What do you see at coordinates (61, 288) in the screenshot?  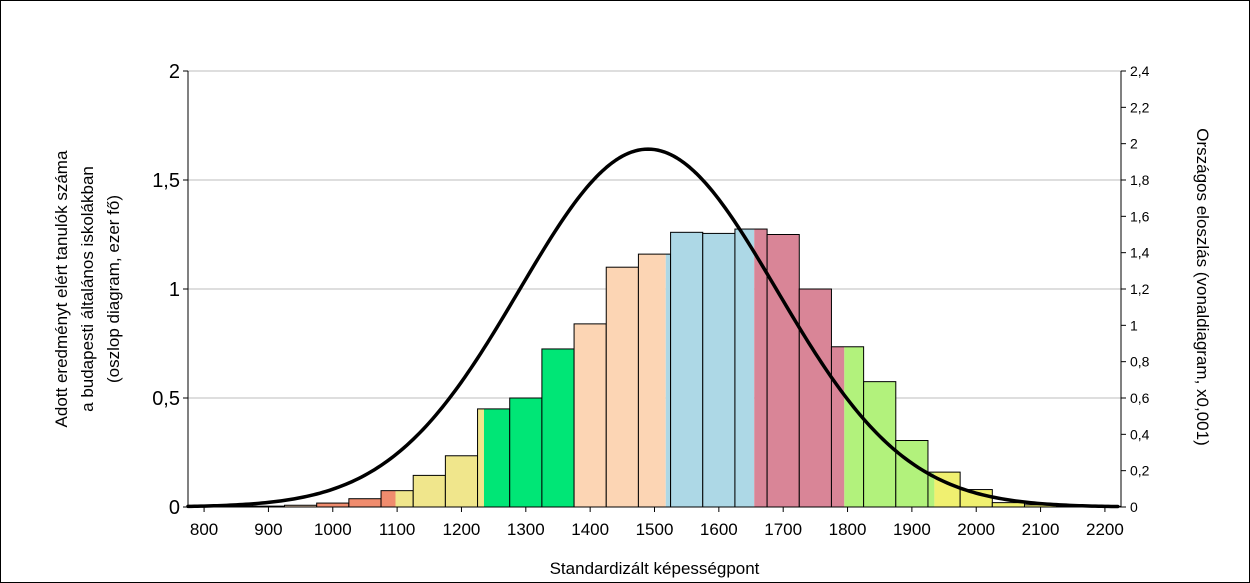 I see `y-axis-title-line-1: Adott eredményt elért tanulók száma` at bounding box center [61, 288].